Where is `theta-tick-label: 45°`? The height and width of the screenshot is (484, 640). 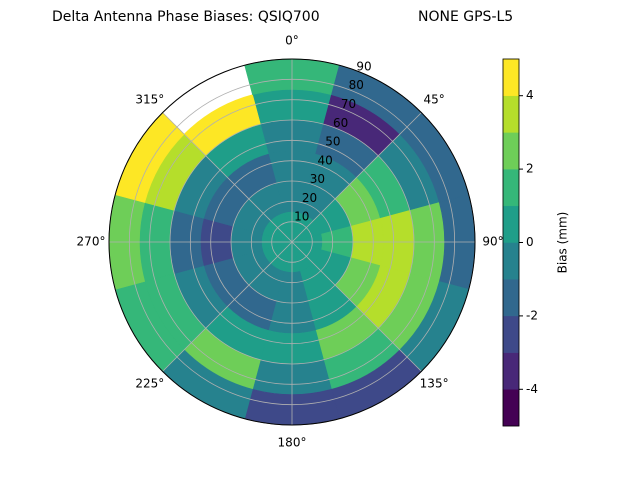
theta-tick-label: 45° is located at coordinates (433, 99).